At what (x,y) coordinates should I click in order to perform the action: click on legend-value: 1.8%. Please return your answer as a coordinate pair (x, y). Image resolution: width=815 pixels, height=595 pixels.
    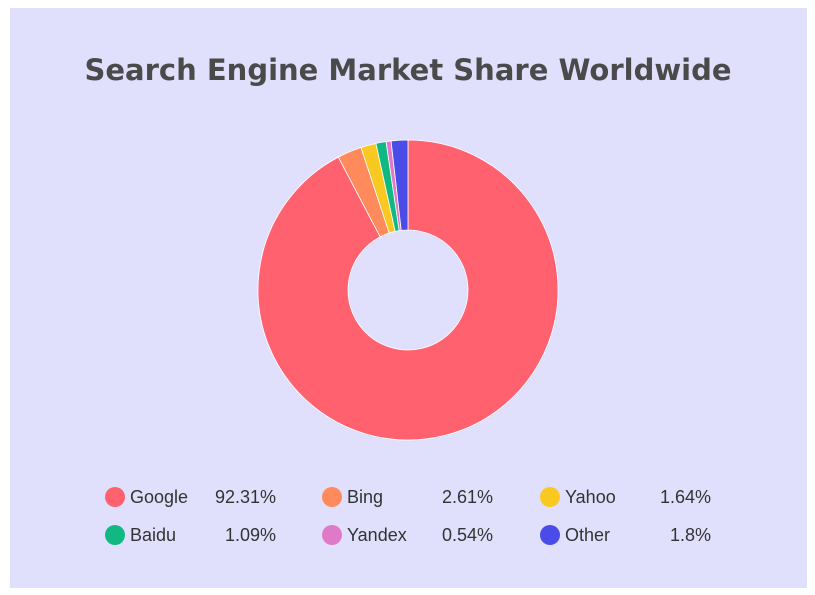
    Looking at the image, I should click on (690, 535).